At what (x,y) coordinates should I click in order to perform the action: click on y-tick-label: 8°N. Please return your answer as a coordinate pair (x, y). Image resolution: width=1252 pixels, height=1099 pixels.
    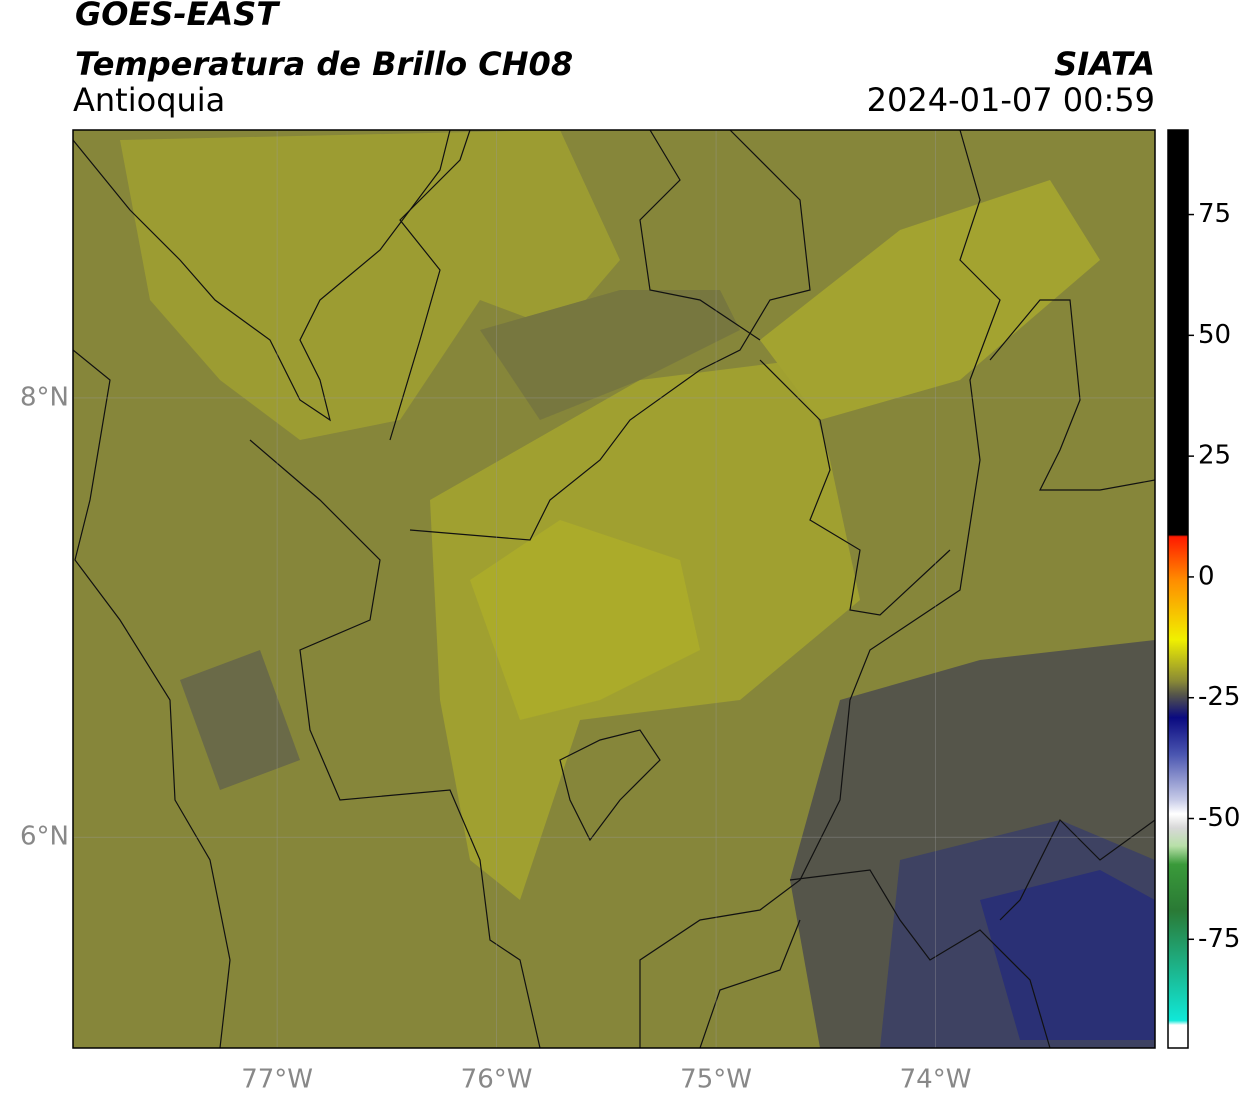
    Looking at the image, I should click on (44, 397).